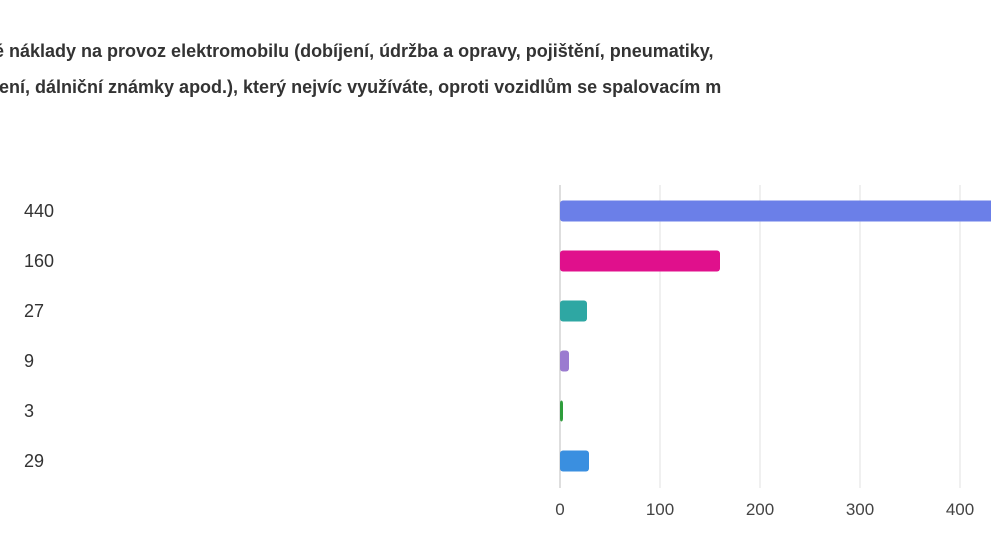 This screenshot has width=991, height=558. Describe the element at coordinates (660, 509) in the screenshot. I see `x-tick-label-100: 100` at that location.